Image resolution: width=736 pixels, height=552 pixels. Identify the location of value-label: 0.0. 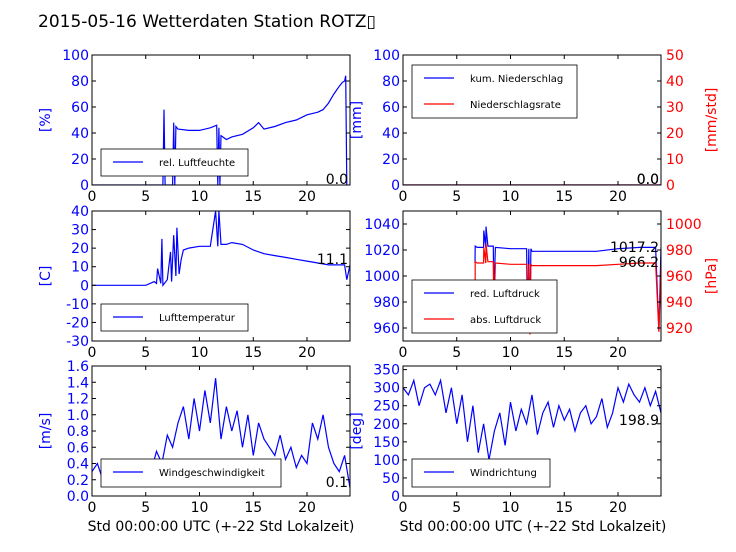
(648, 180).